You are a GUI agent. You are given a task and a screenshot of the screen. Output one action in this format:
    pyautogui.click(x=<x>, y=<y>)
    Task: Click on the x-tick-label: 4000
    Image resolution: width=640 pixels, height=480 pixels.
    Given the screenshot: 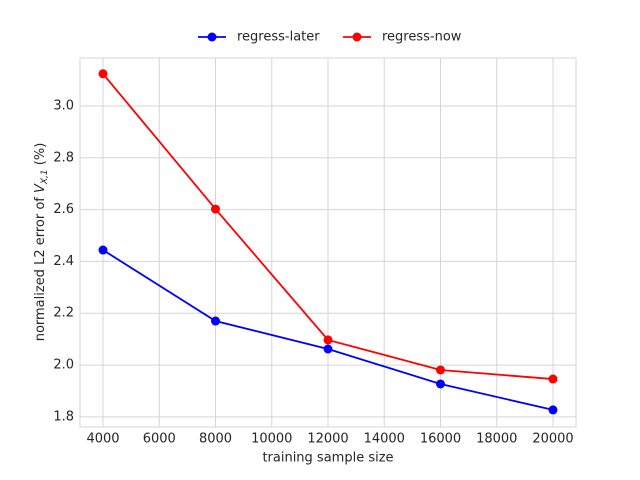 What is the action you would take?
    pyautogui.click(x=102, y=439)
    